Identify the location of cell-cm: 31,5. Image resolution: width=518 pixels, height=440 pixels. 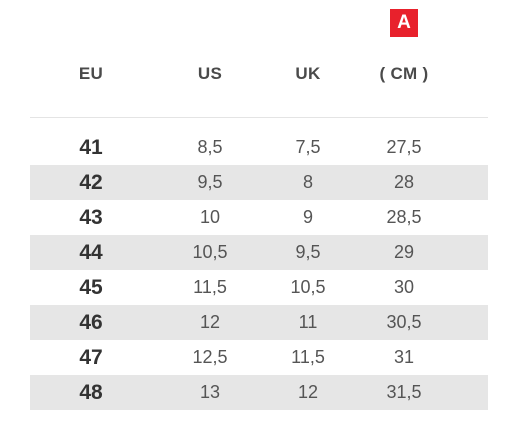
(404, 392).